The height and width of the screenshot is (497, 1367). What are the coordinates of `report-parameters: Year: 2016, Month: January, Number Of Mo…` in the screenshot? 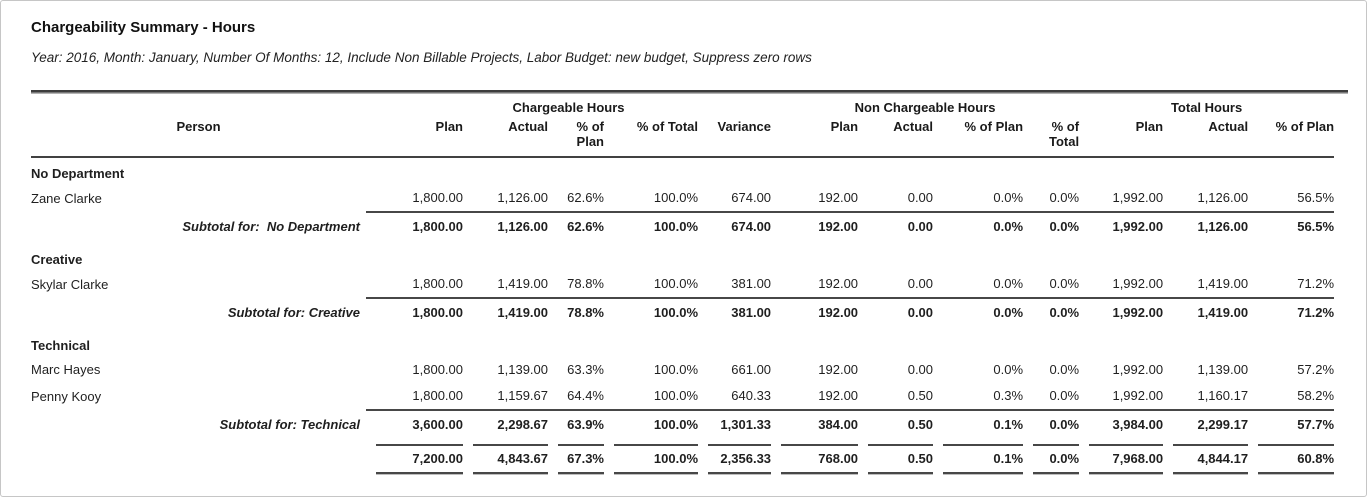 It's located at (421, 57).